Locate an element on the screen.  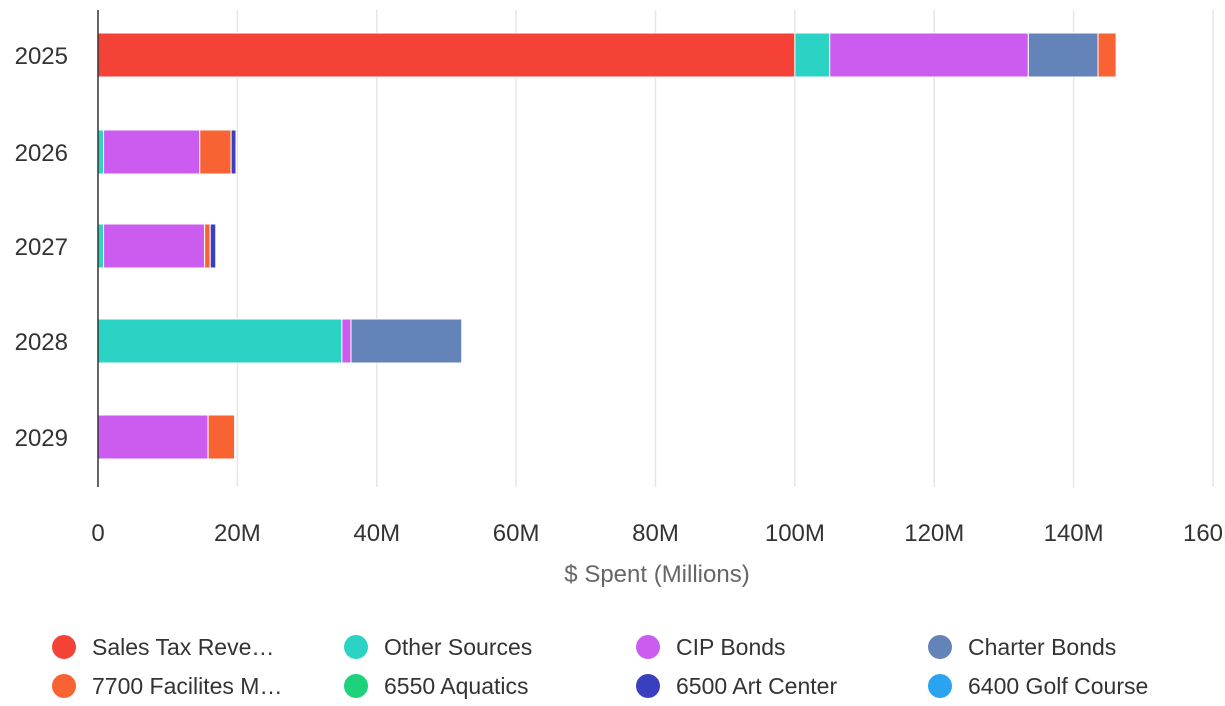
legend-item: CIP Bonds is located at coordinates (711, 647).